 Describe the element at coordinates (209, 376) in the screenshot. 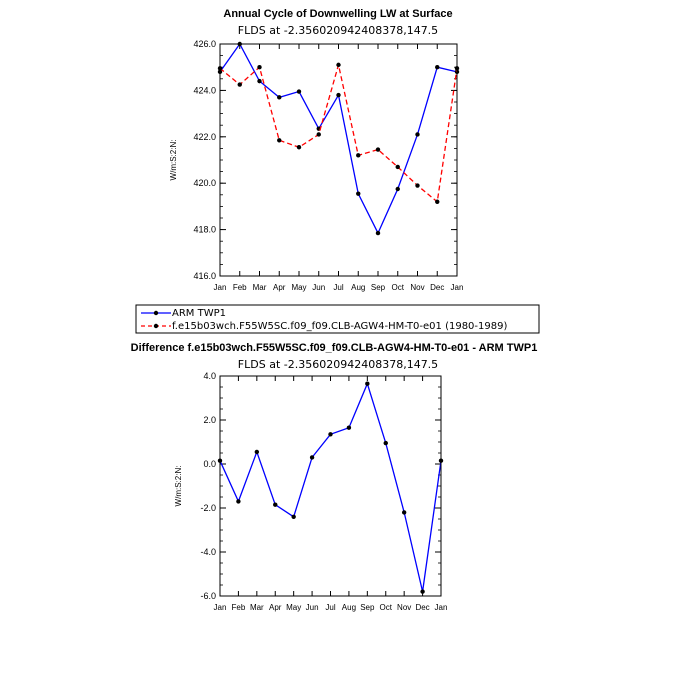

I see `bottom-ytick-label: 4.0` at that location.